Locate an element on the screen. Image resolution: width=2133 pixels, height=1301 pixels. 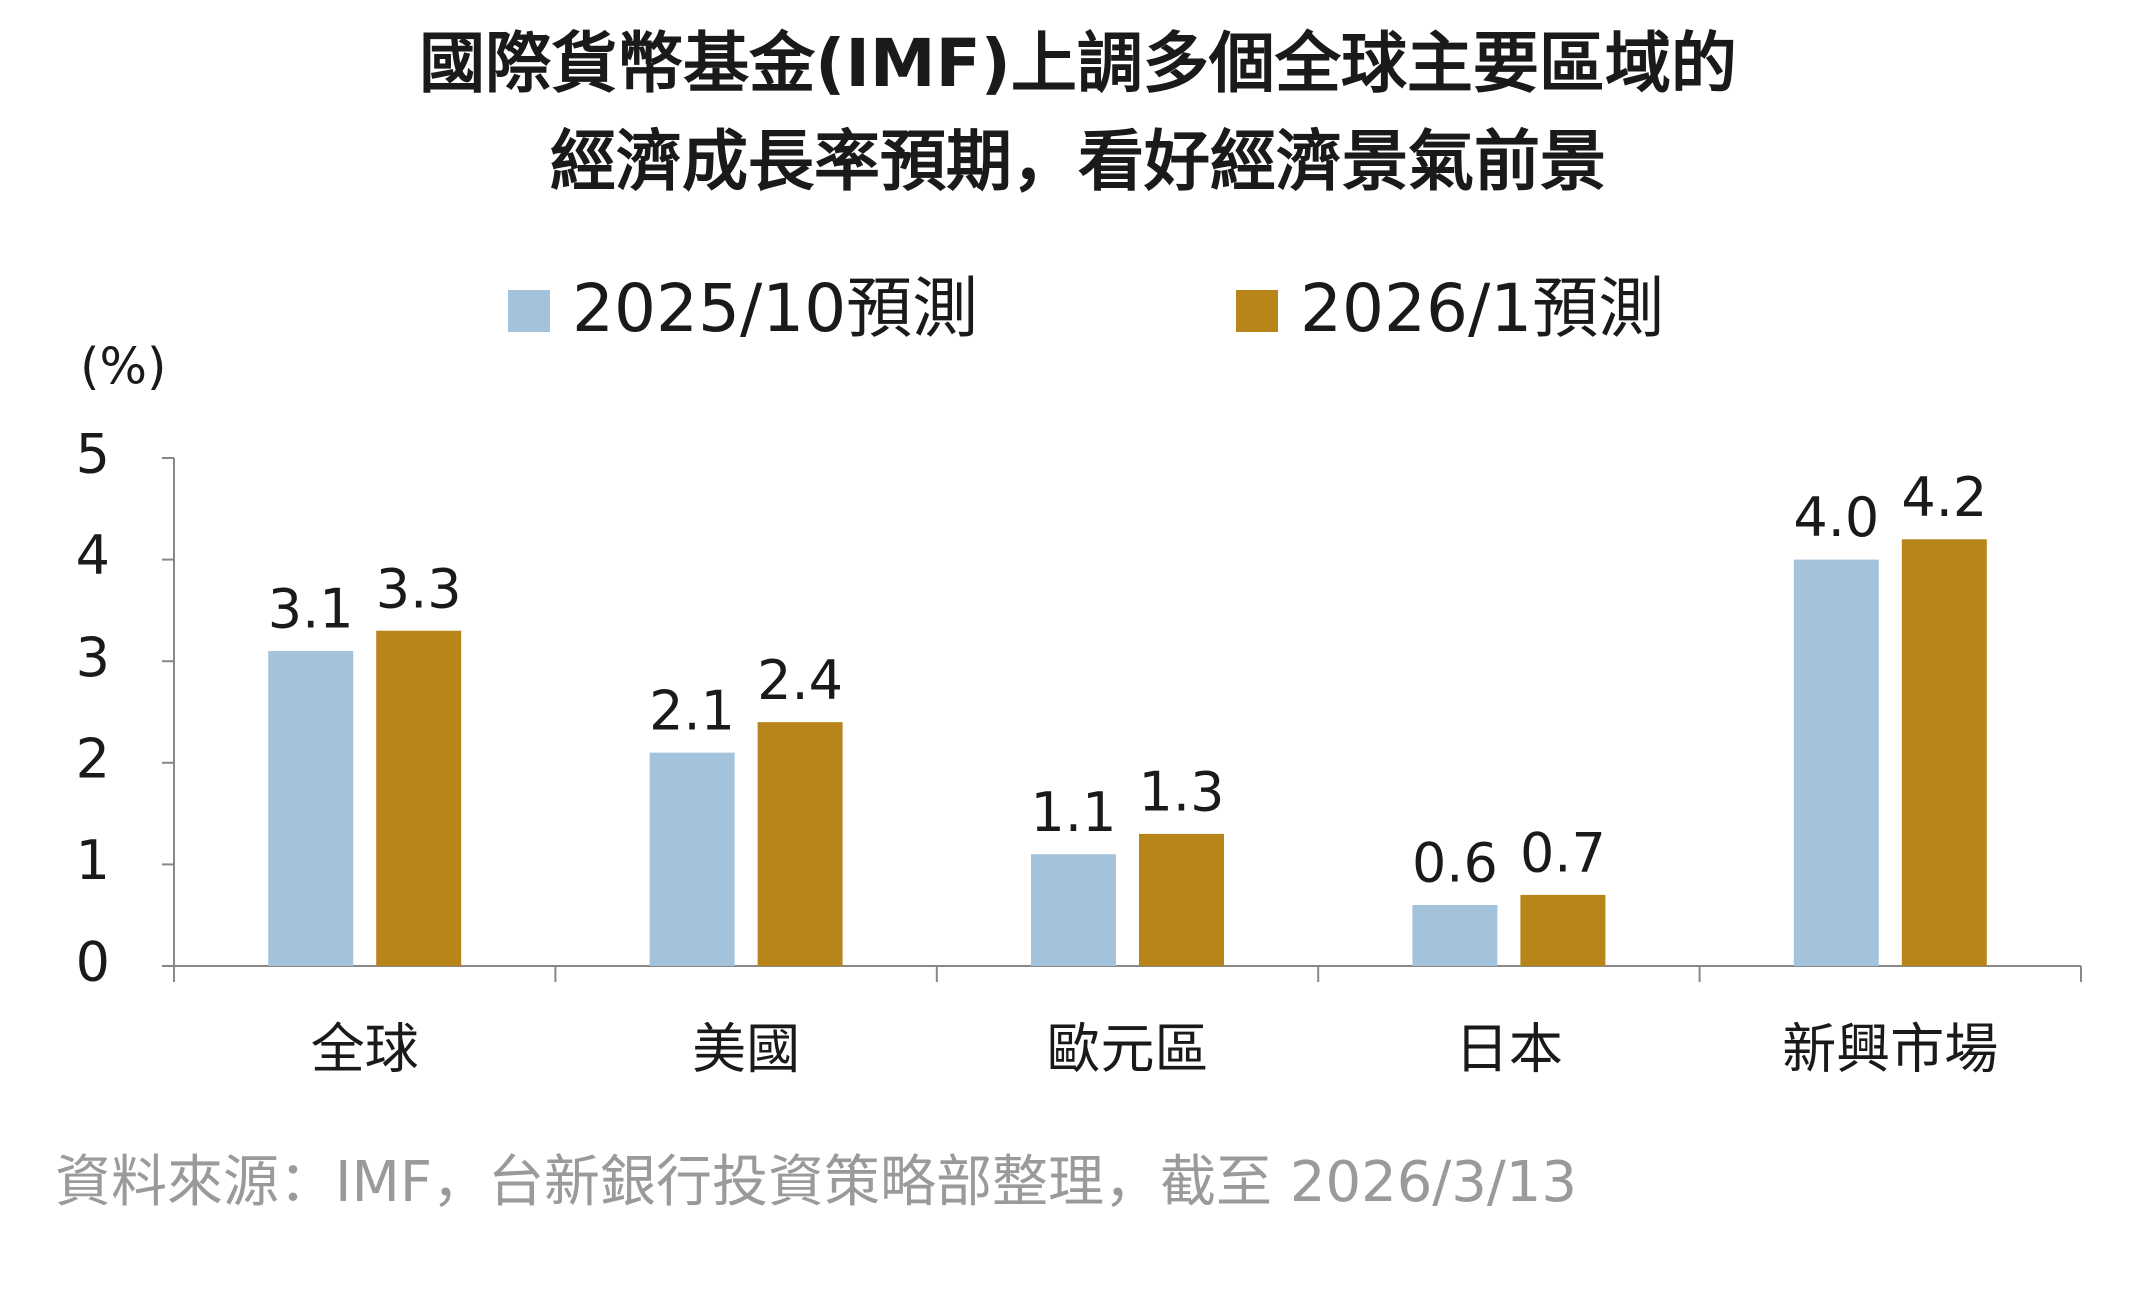
chart-title: 經濟成長率預期，看好經濟景氣前景 is located at coordinates (1078, 161).